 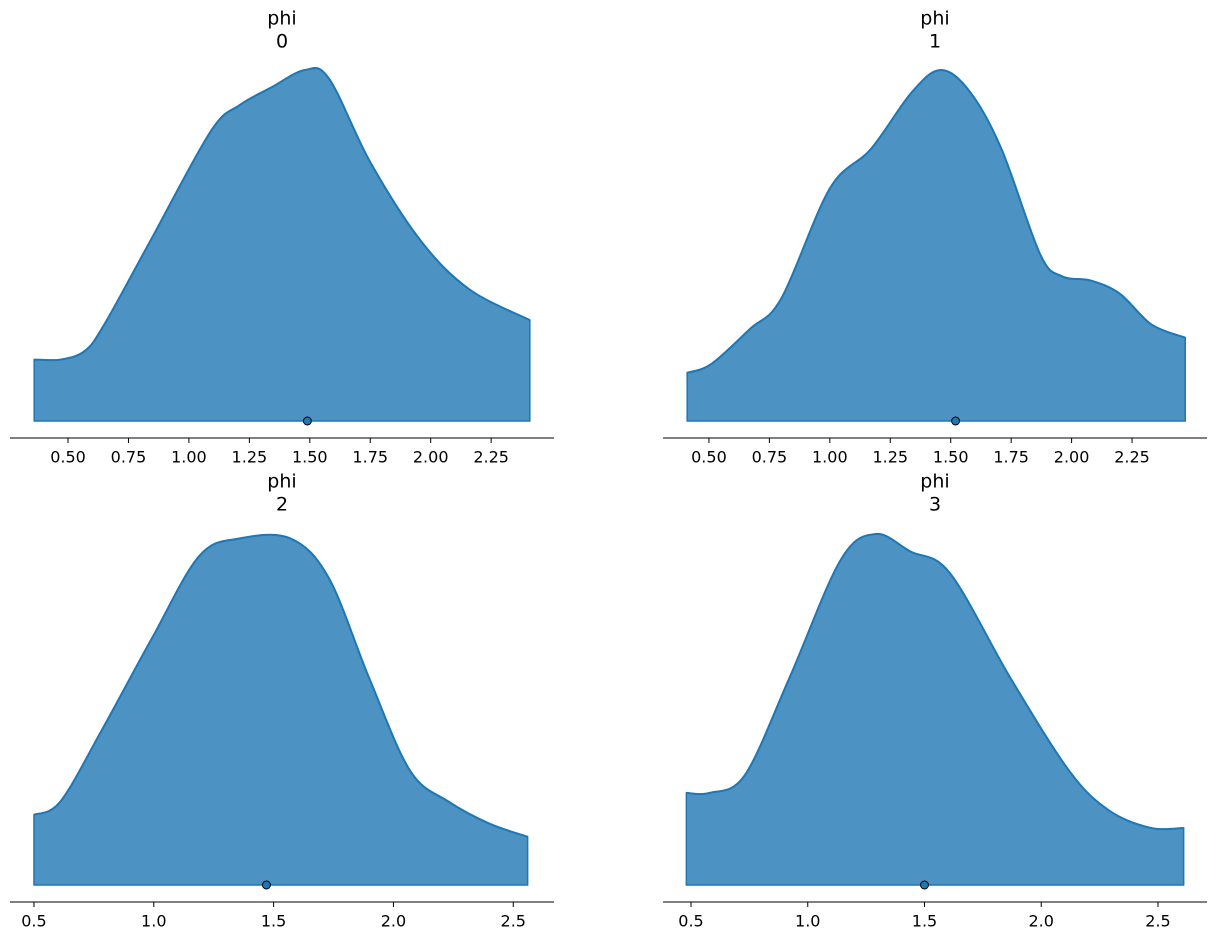 What do you see at coordinates (282, 505) in the screenshot?
I see `panel-subtitle: 2` at bounding box center [282, 505].